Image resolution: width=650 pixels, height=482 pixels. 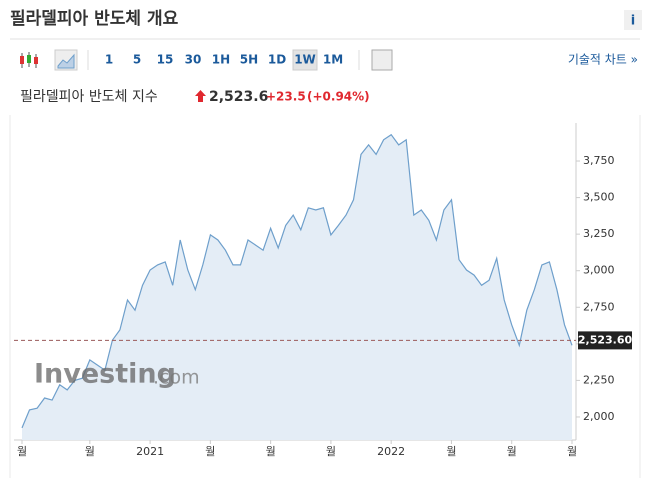 I want to click on y-tick-label: 3,750, so click(x=599, y=160).